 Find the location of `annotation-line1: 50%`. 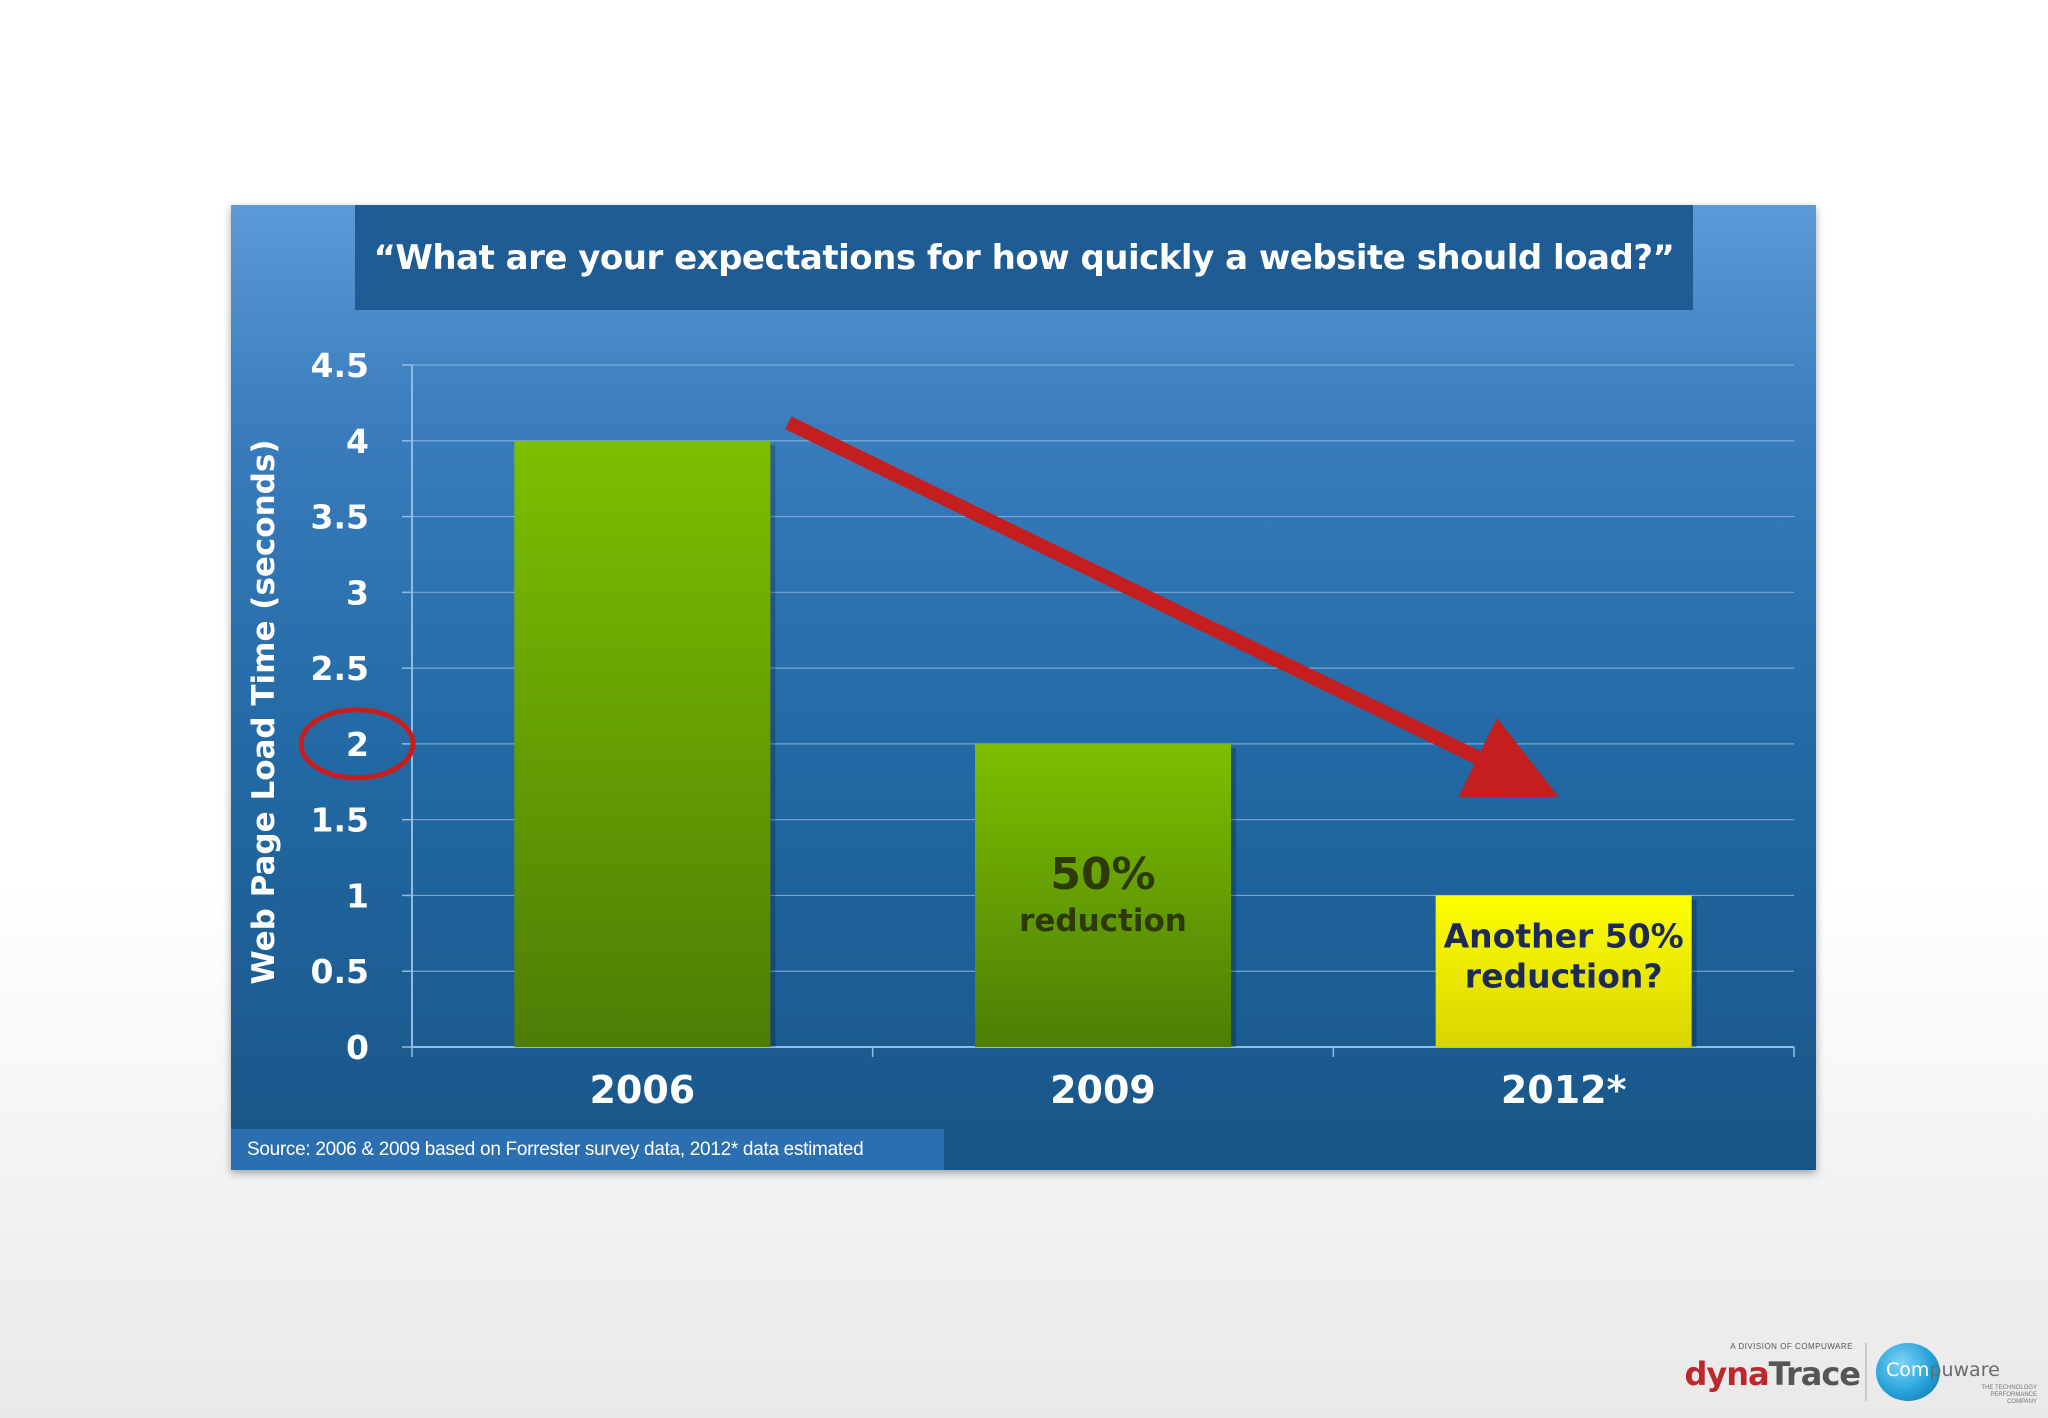

annotation-line1: 50% is located at coordinates (1102, 874).